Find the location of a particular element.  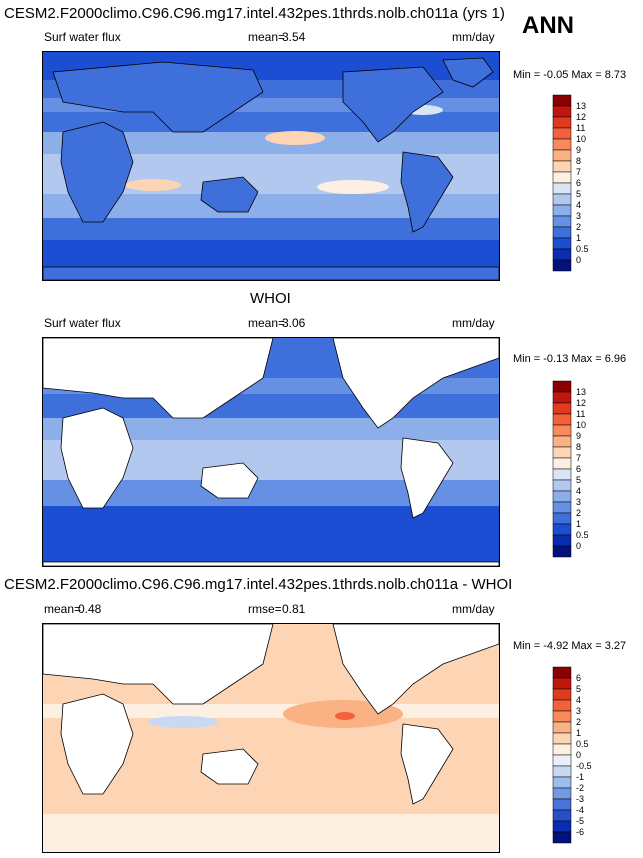

panel1-colorbar-tick-label: 0 is located at coordinates (578, 260).